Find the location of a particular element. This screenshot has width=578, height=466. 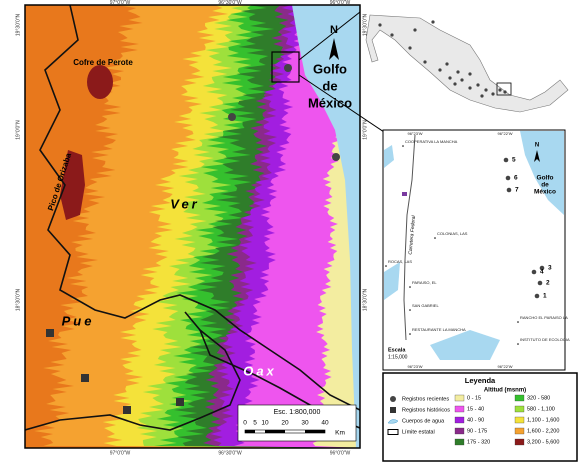

coord-label: 18°30'0"N is located at coordinates (365, 299).